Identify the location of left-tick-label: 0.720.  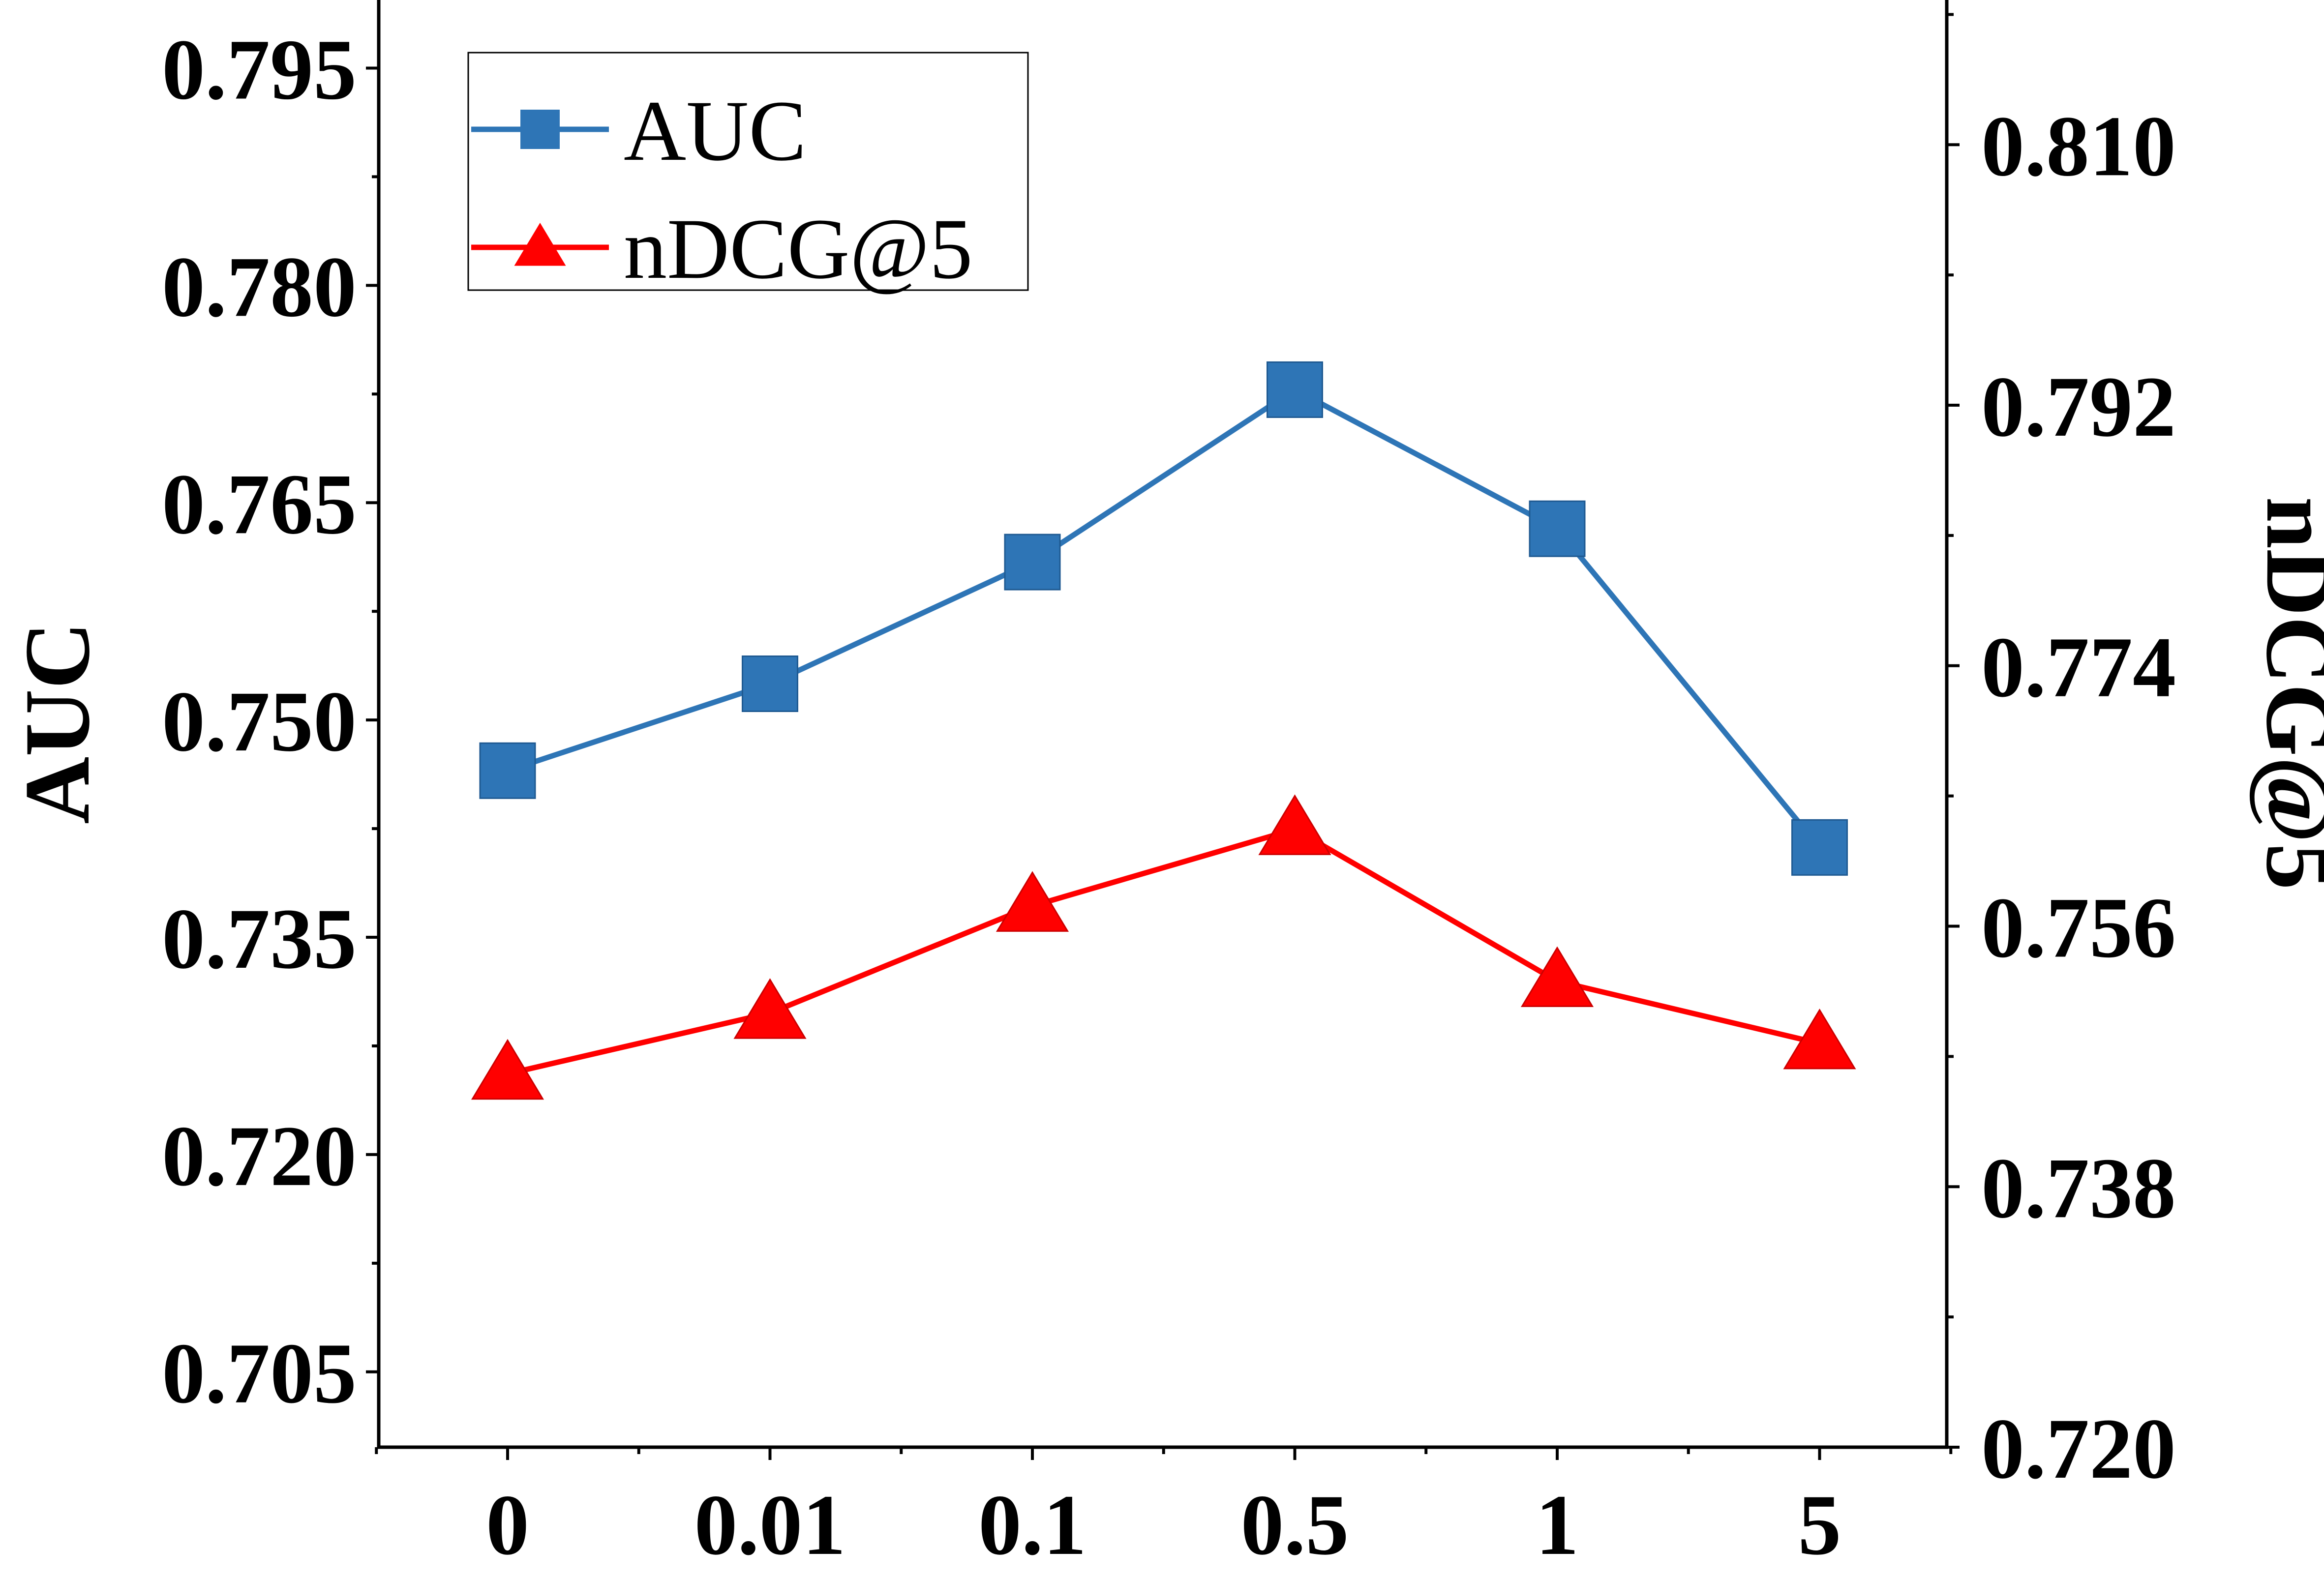
(259, 1156).